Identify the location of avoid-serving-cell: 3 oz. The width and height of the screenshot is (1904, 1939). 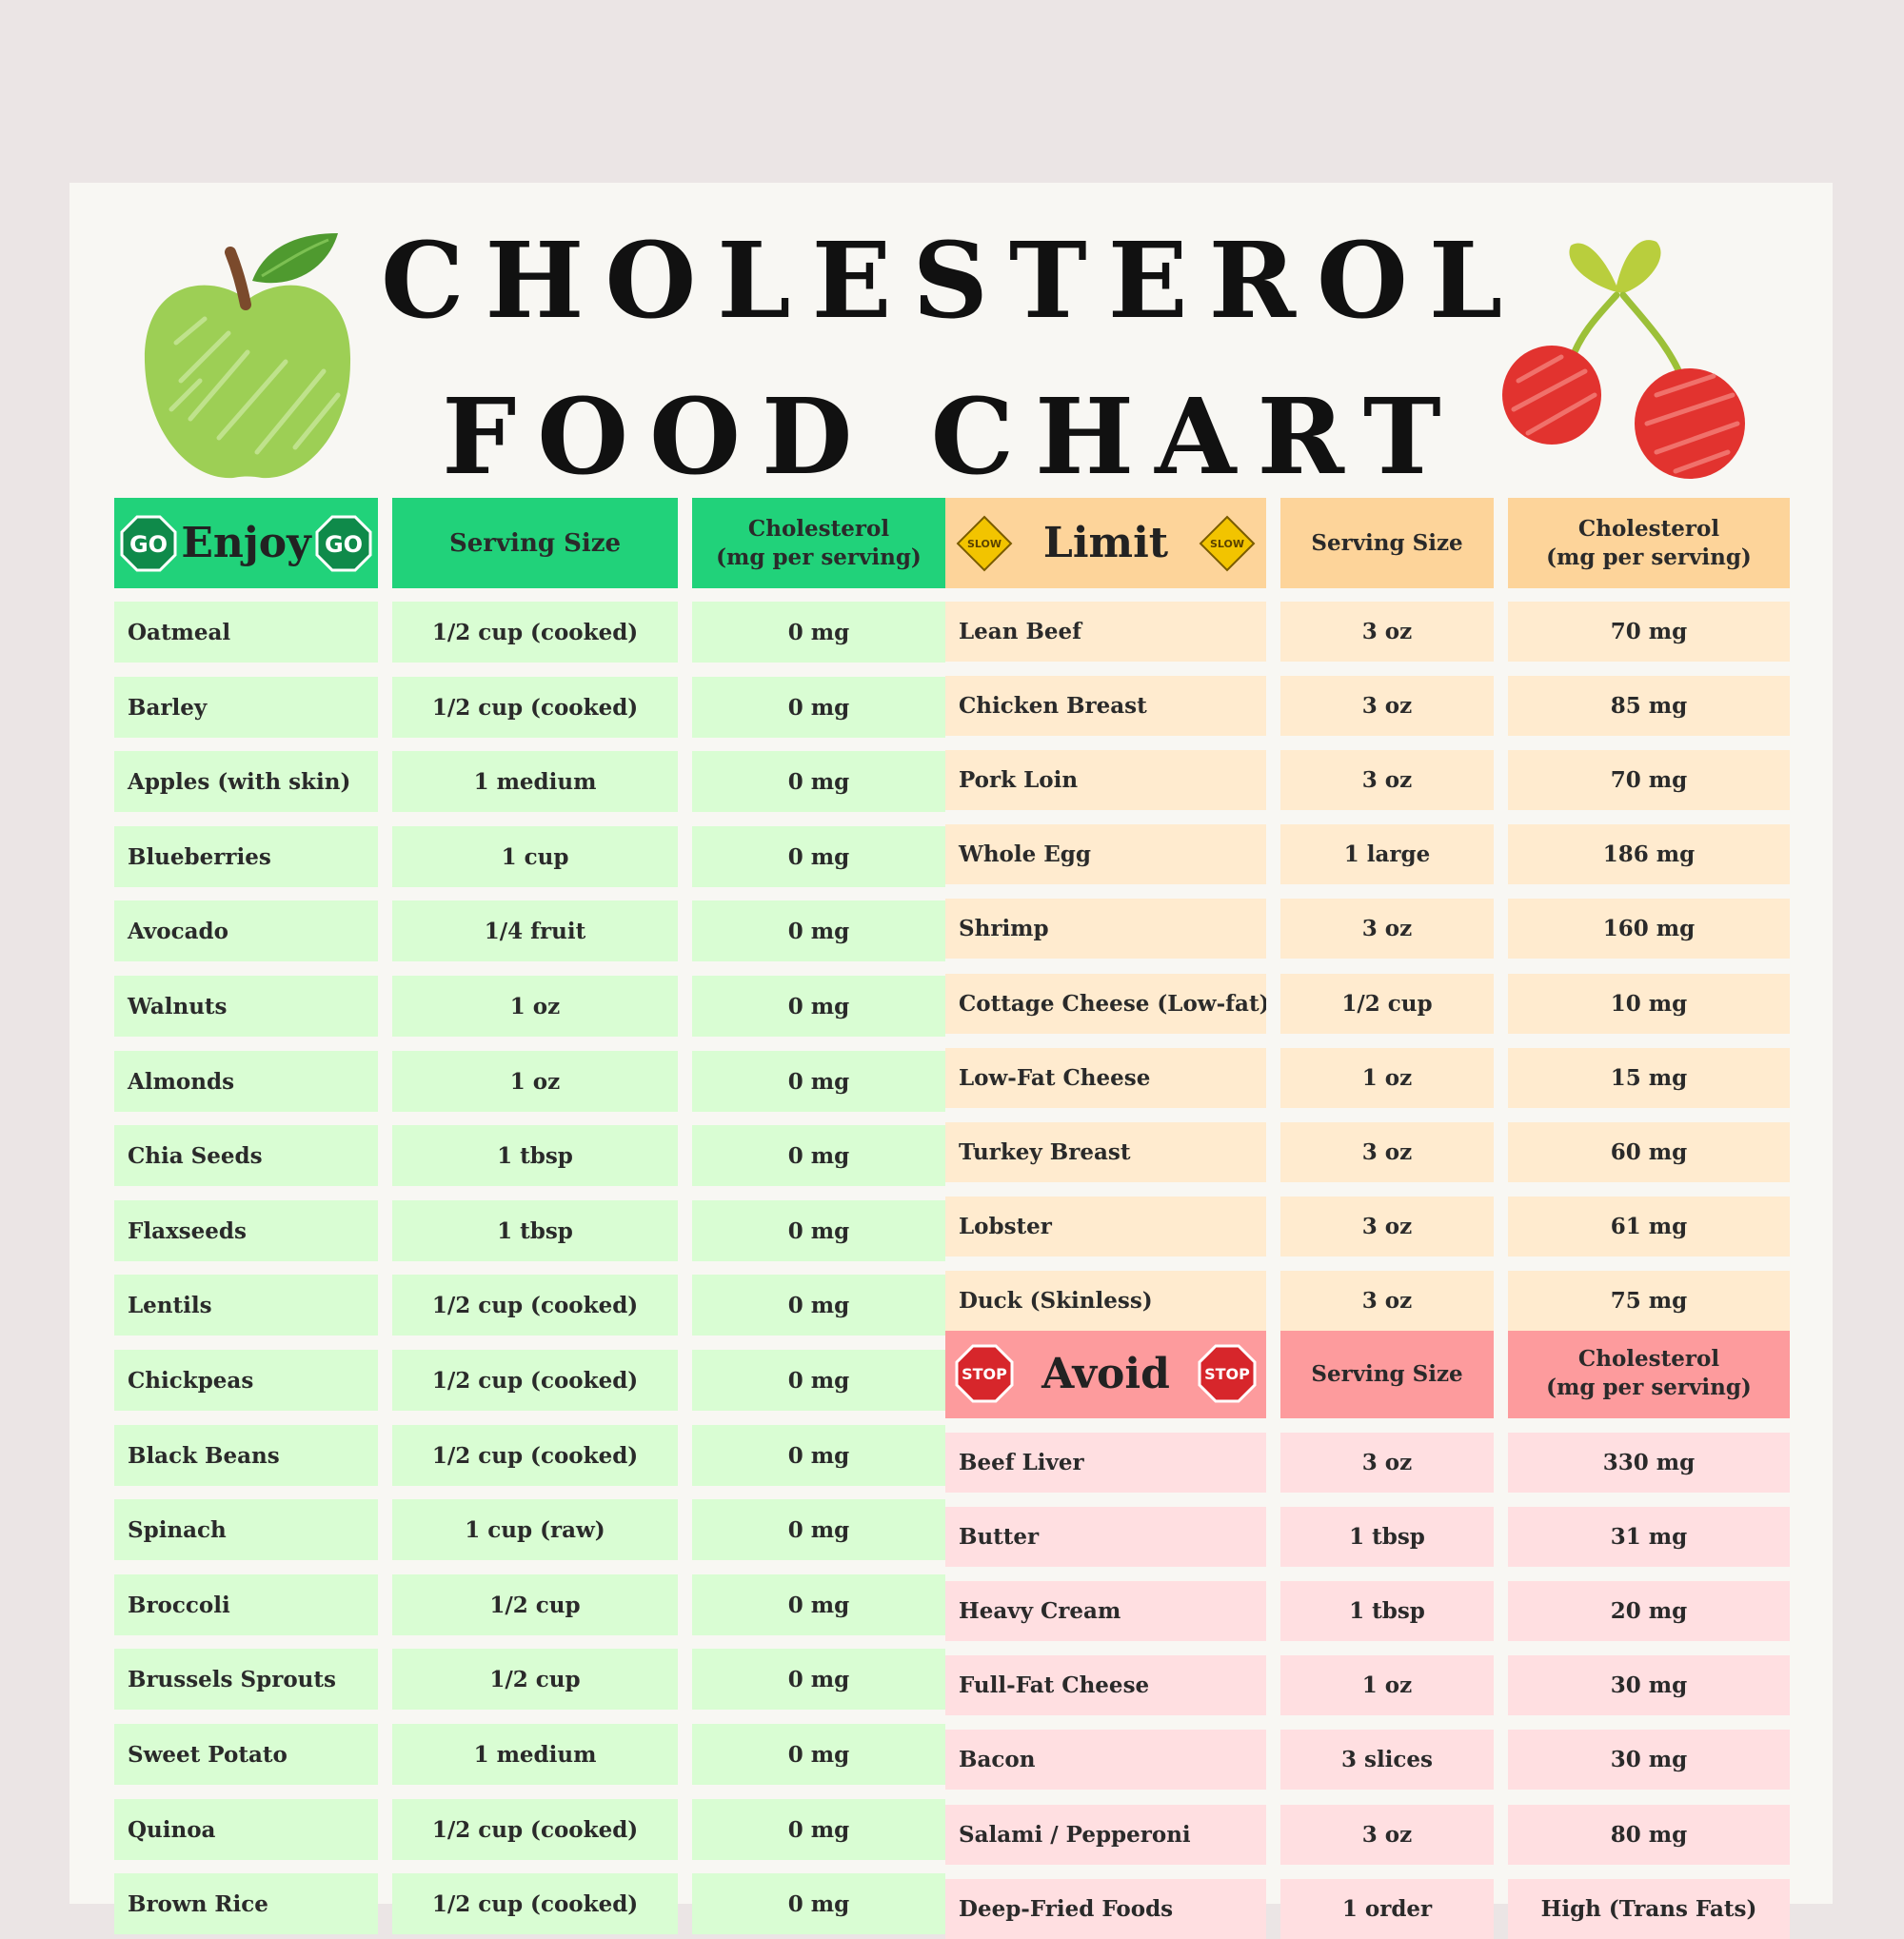
(1387, 1463).